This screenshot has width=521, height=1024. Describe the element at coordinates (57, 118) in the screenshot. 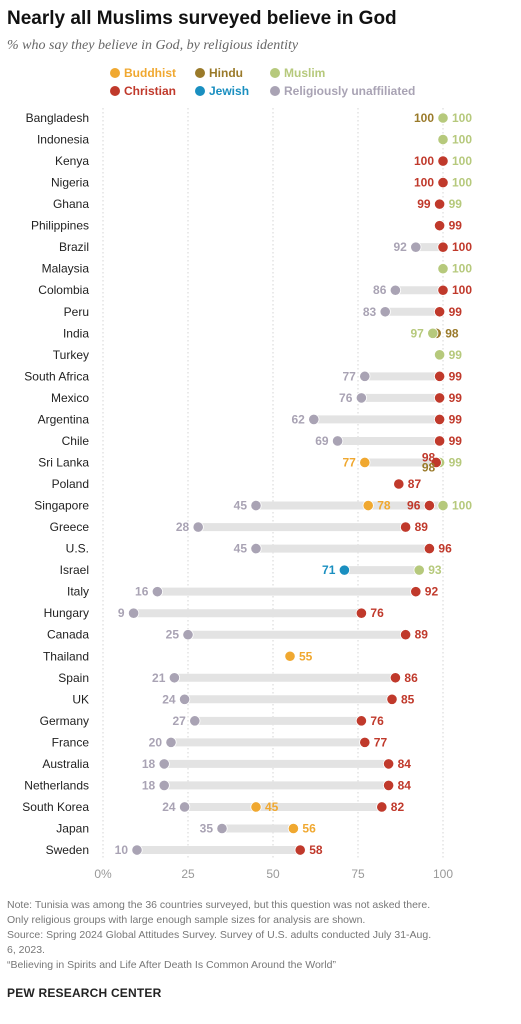

I see `country-label: Bangladesh` at that location.